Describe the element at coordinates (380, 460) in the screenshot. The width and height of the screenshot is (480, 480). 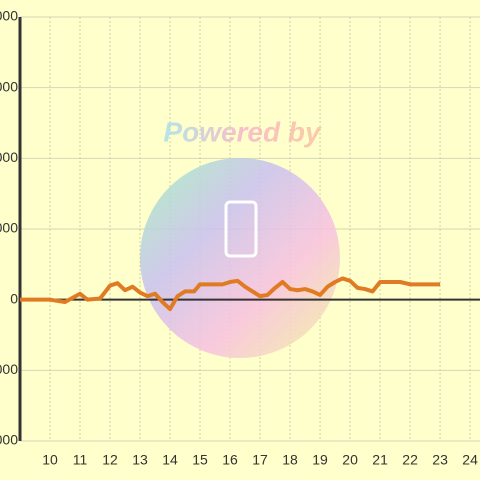
I see `x-tick-label: 21` at that location.